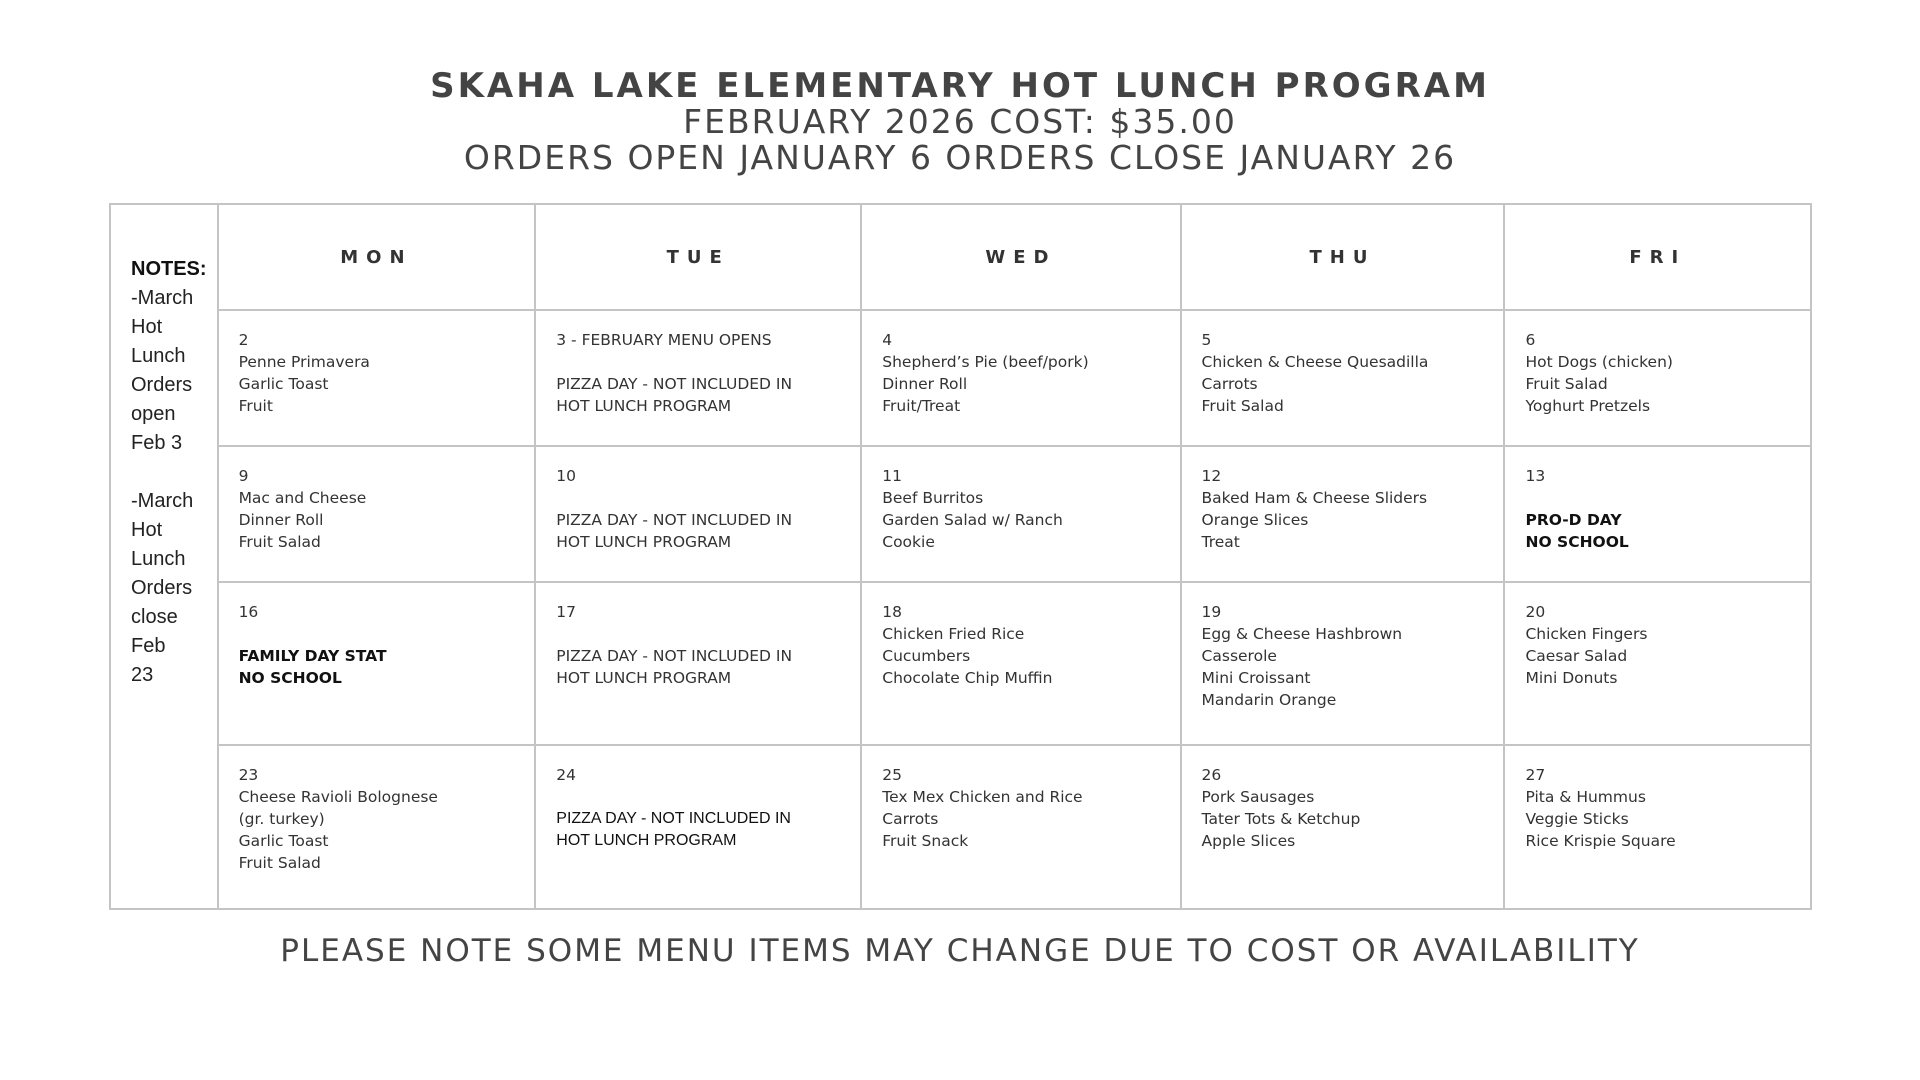  What do you see at coordinates (566, 475) in the screenshot?
I see `date-label: 10` at bounding box center [566, 475].